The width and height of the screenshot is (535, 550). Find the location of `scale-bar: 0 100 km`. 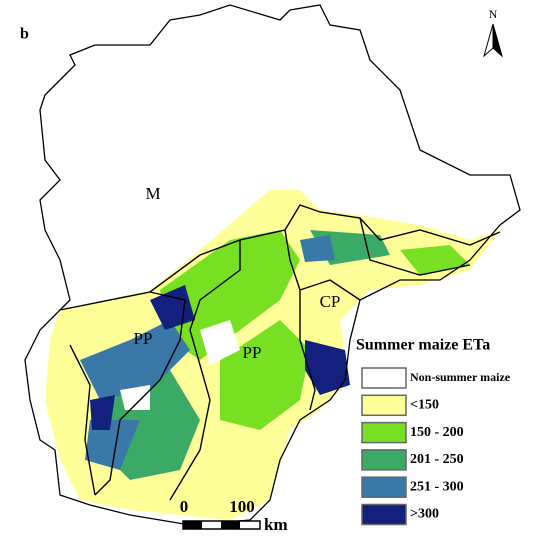

scale-bar: 0 100 km is located at coordinates (234, 515).